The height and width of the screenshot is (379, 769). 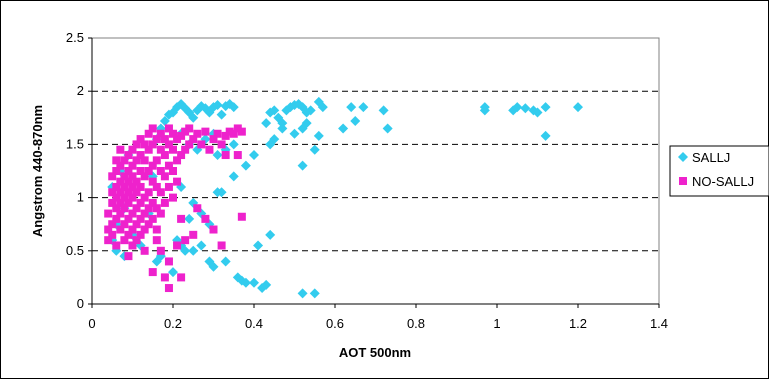 I want to click on legend-marker-no-sallj, so click(x=683, y=181).